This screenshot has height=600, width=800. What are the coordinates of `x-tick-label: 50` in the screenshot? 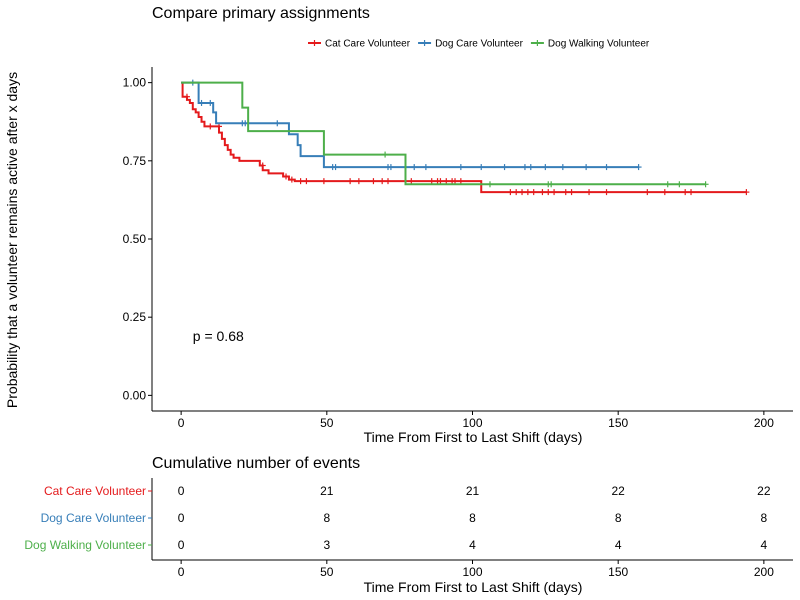 It's located at (327, 423).